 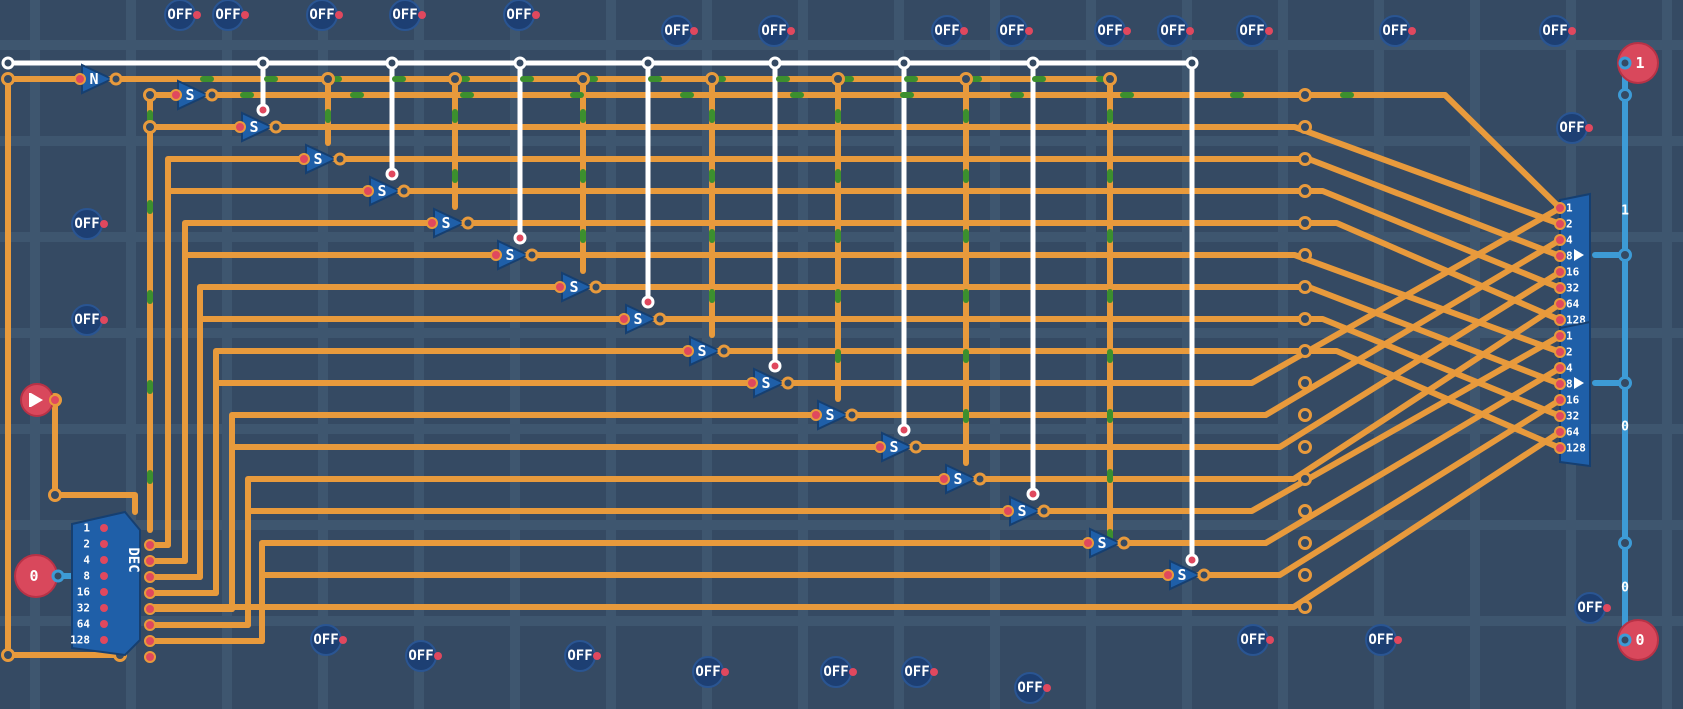 What do you see at coordinates (40, 400) in the screenshot?
I see `clock-input` at bounding box center [40, 400].